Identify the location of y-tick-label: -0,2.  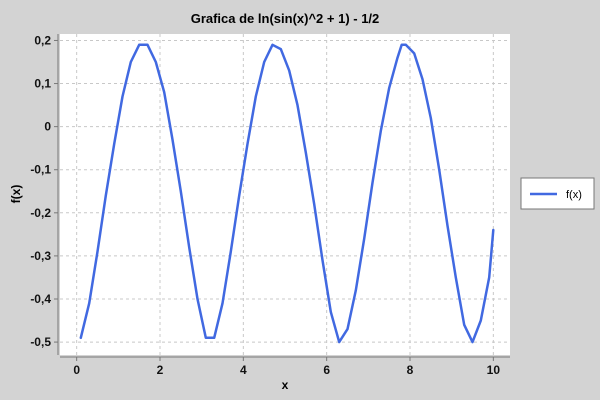
(40, 213).